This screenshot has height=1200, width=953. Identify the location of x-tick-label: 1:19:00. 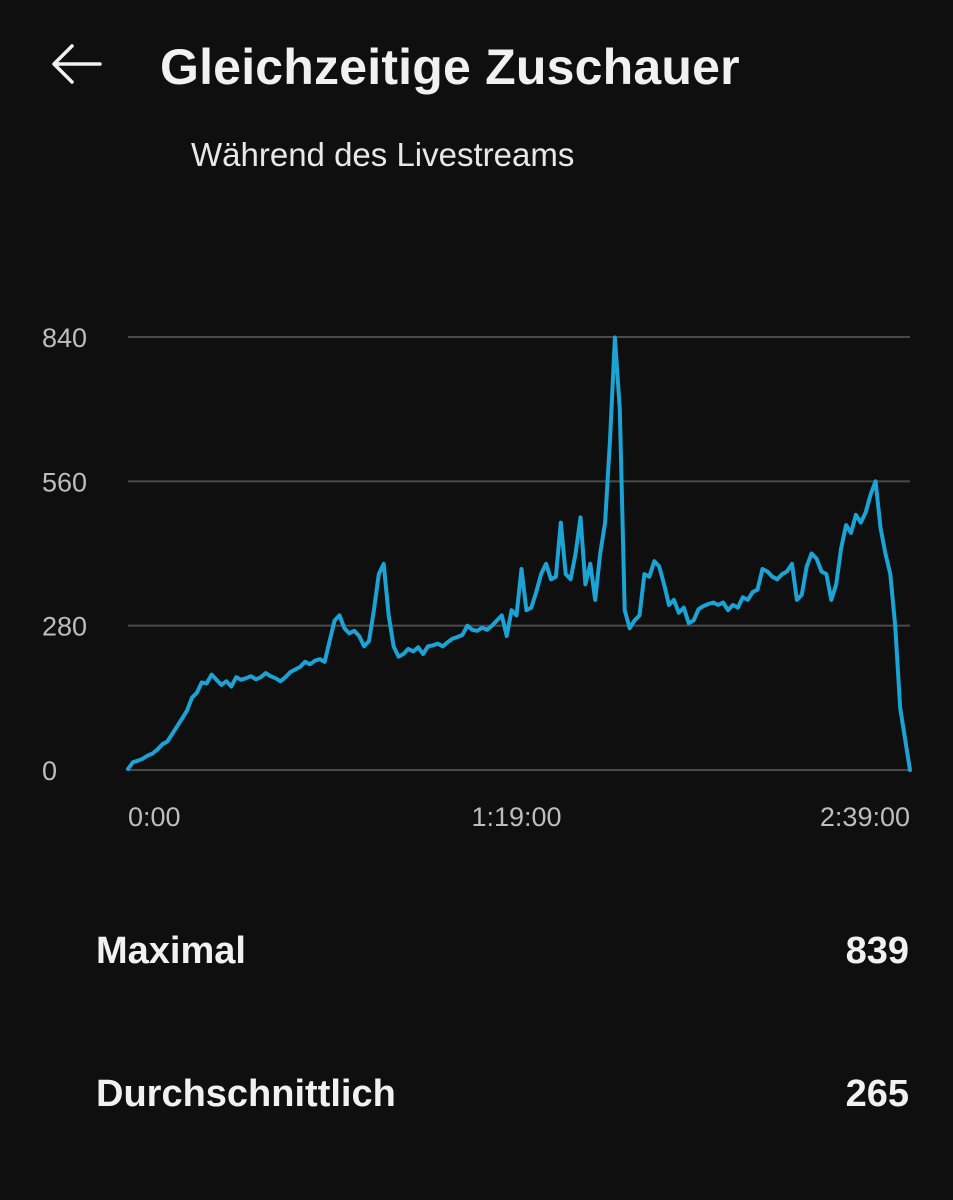
(516, 817).